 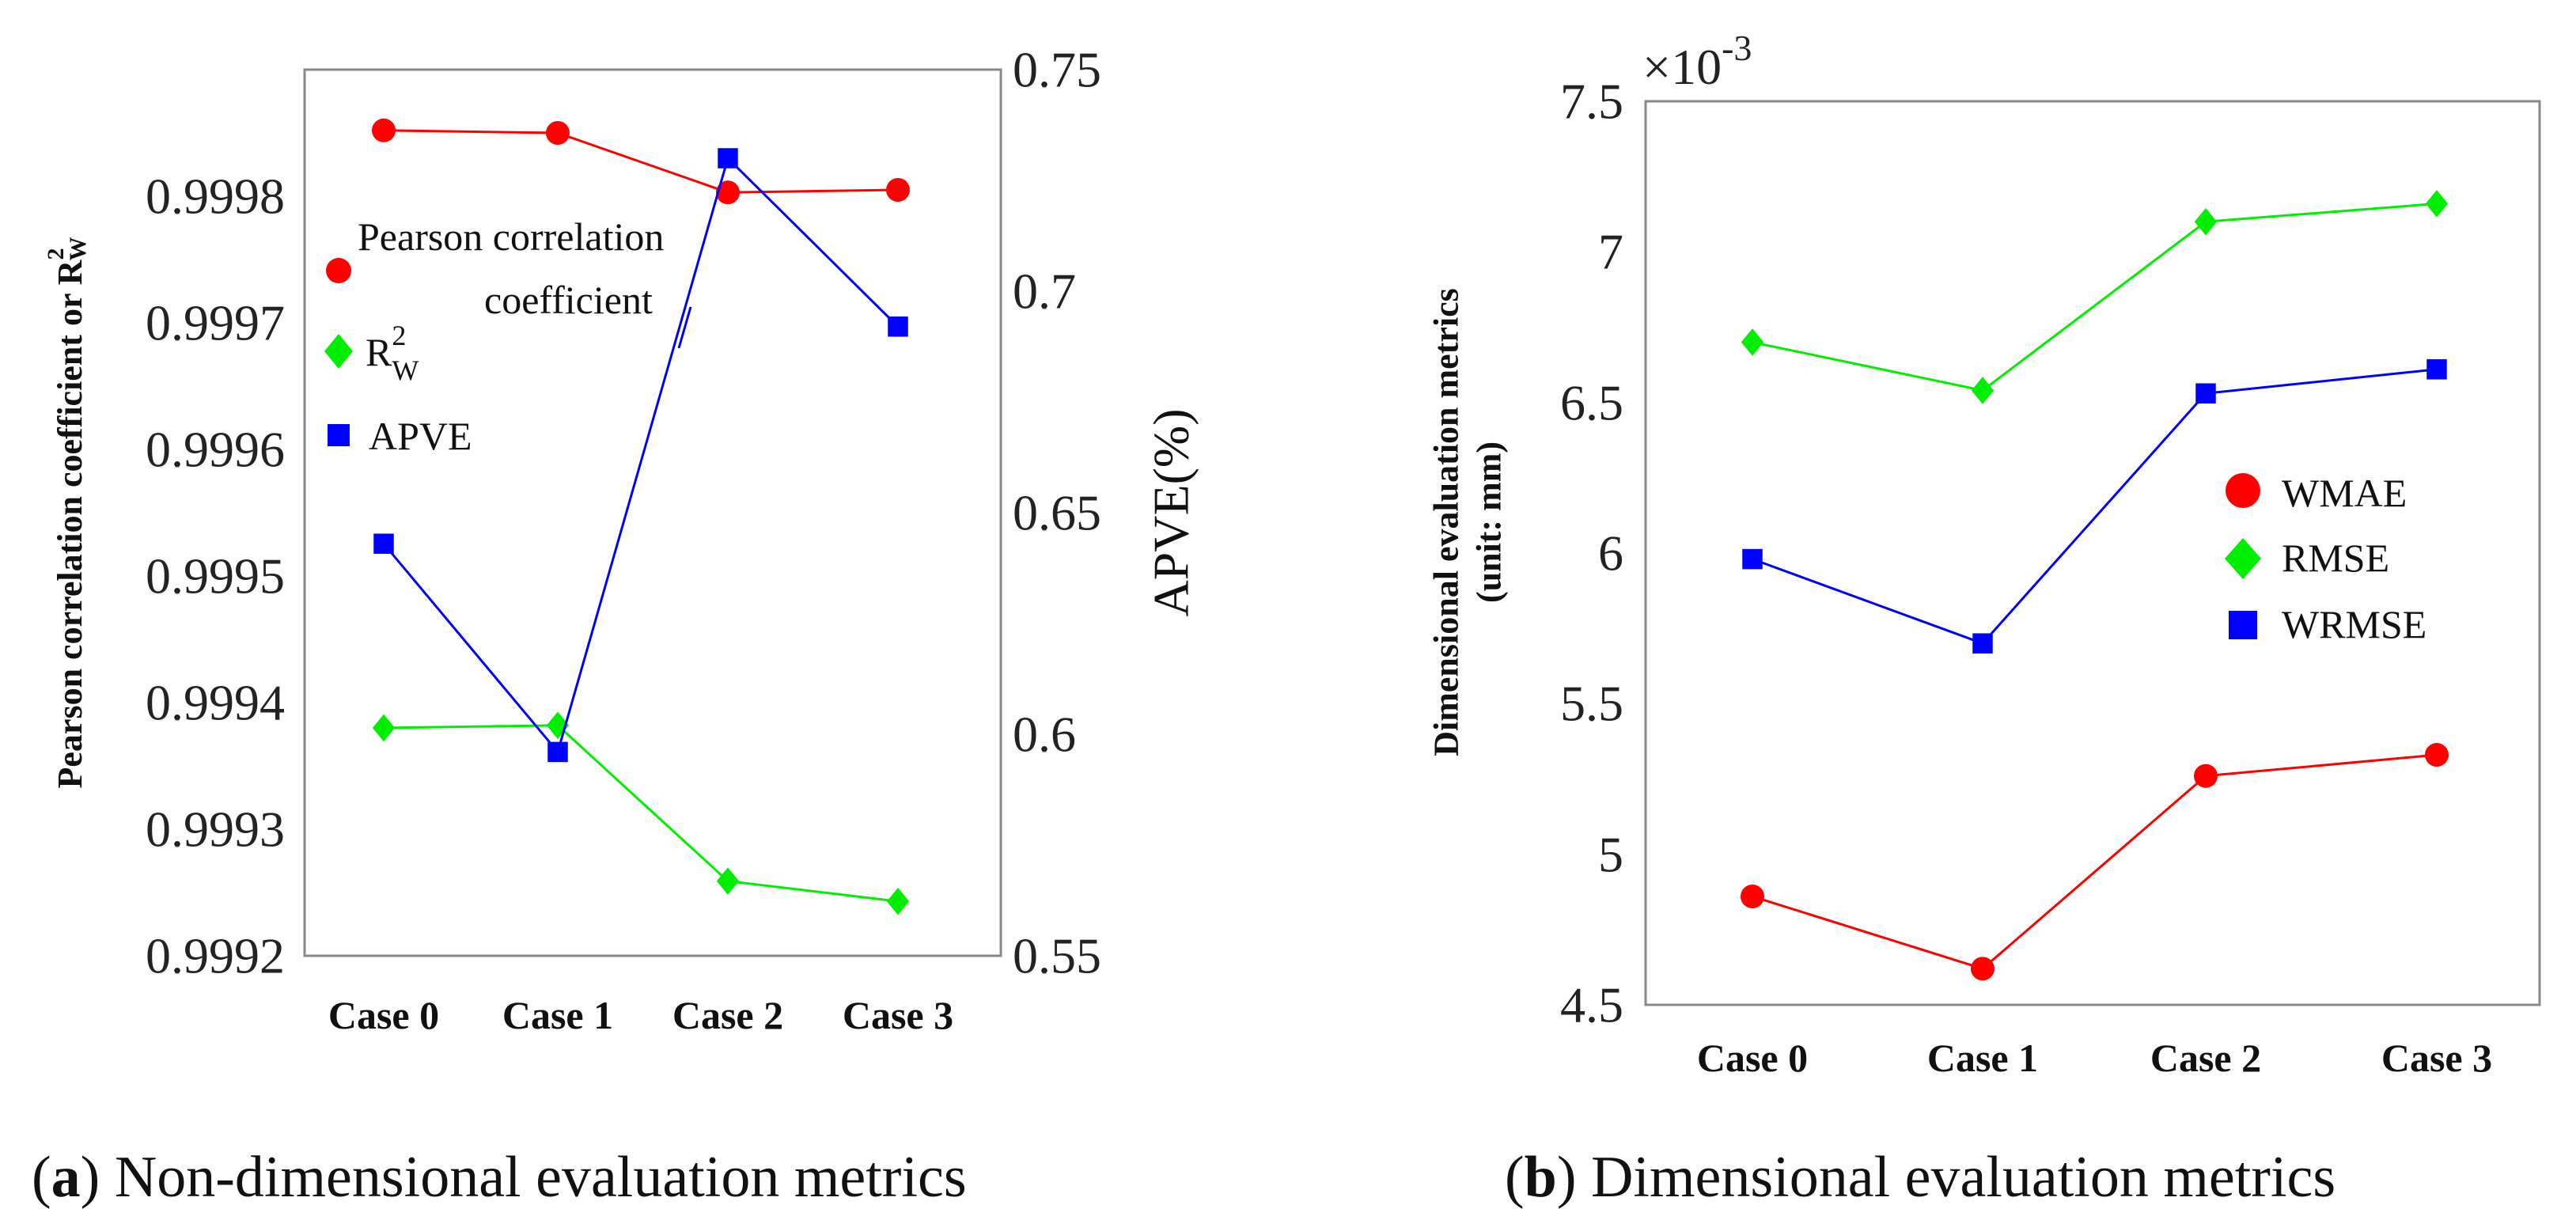 I want to click on left-axis-title-sub: W, so click(x=78, y=249).